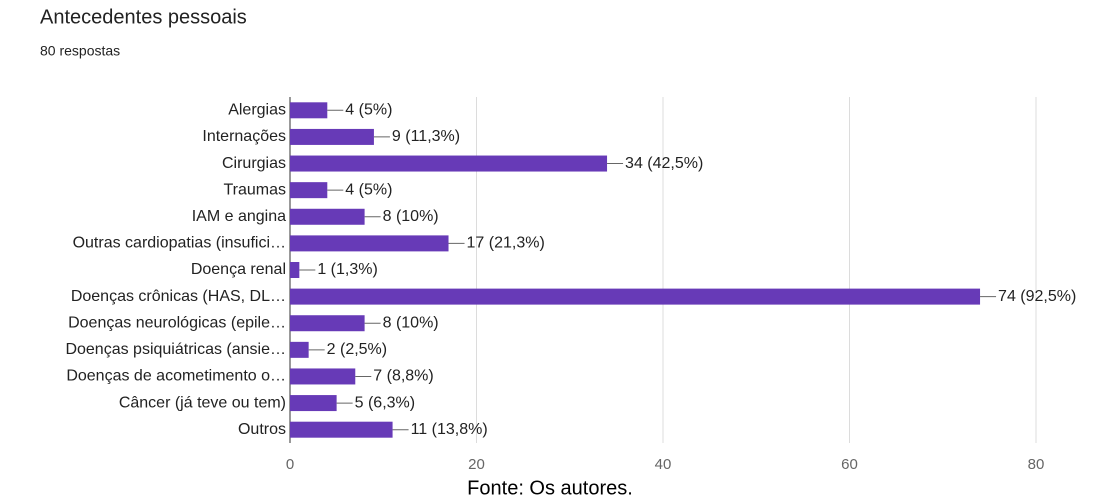 The height and width of the screenshot is (501, 1101). What do you see at coordinates (1036, 464) in the screenshot?
I see `x-tick-label: 80` at bounding box center [1036, 464].